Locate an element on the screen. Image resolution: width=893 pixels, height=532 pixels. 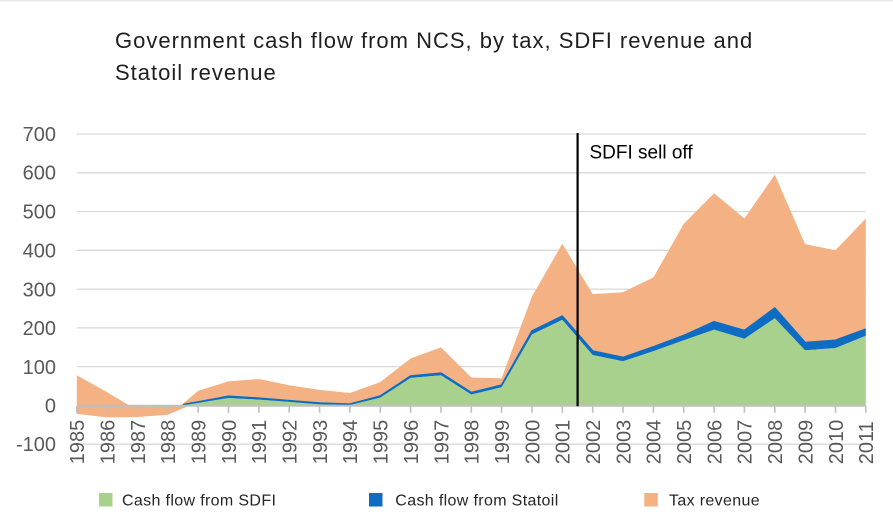
svg-text: 400 is located at coordinates (39, 252).